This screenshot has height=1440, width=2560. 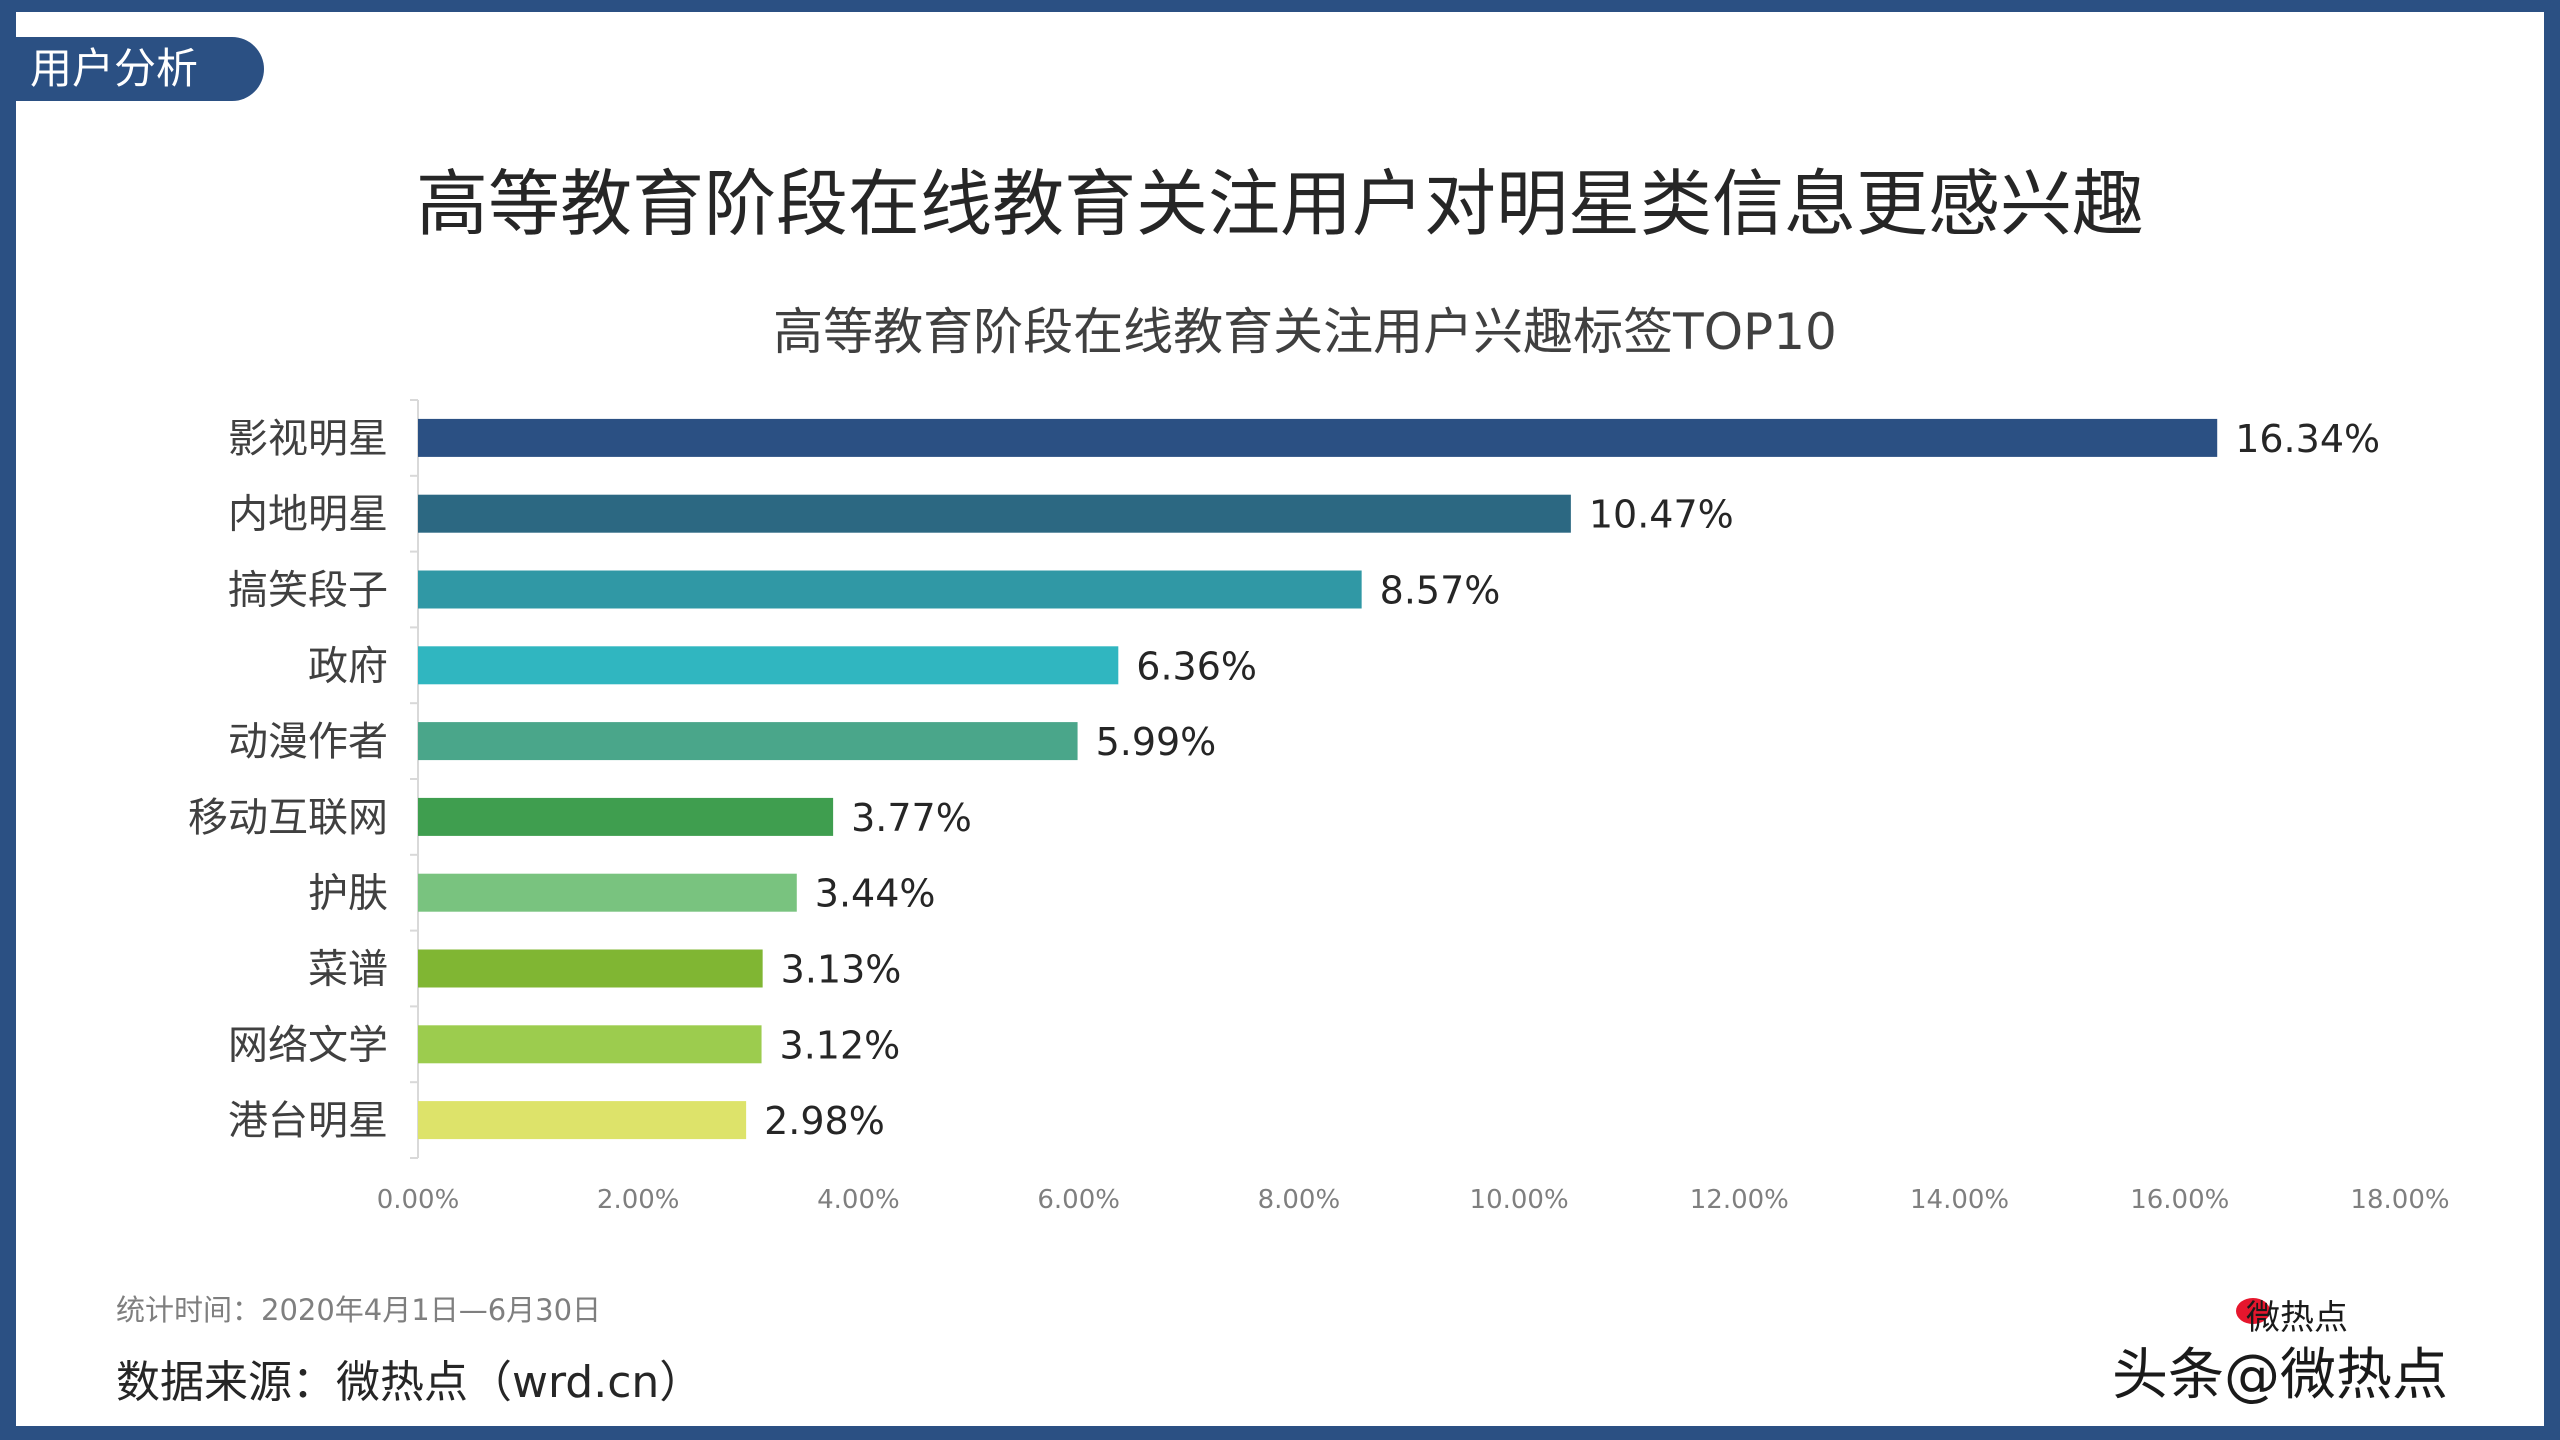 What do you see at coordinates (858, 1200) in the screenshot?
I see `x-tick-label: 4.00%` at bounding box center [858, 1200].